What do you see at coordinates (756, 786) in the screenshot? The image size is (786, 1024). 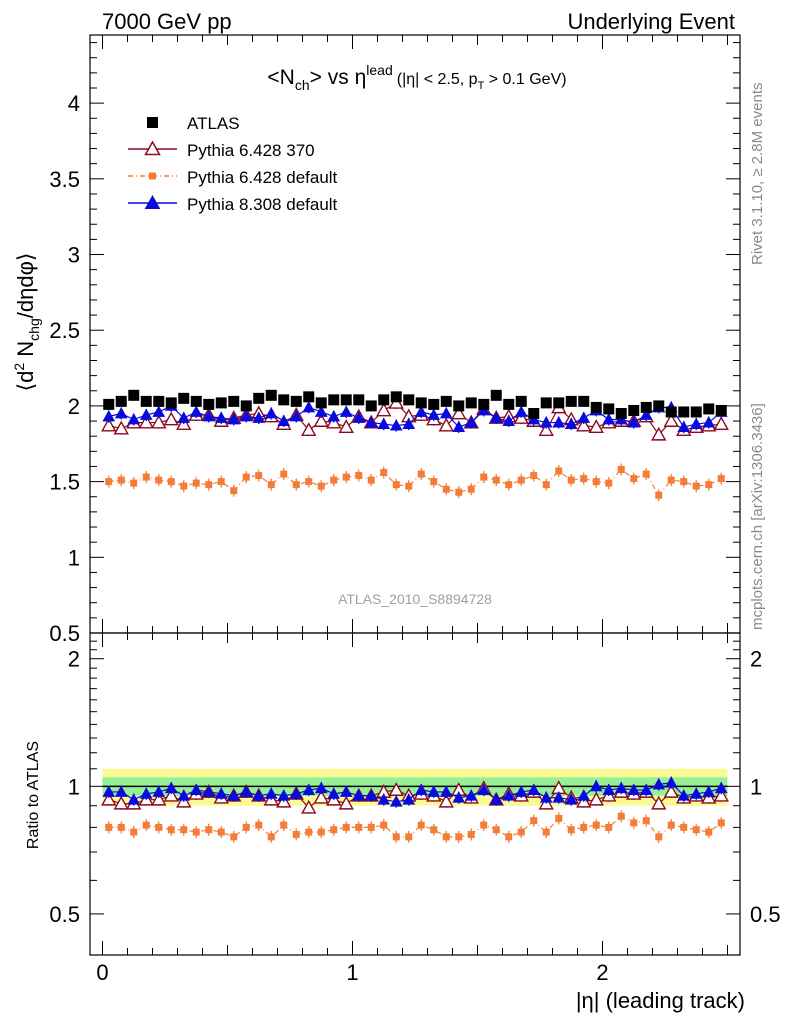 I see `ratio-y-tick-label-right-1: 1` at bounding box center [756, 786].